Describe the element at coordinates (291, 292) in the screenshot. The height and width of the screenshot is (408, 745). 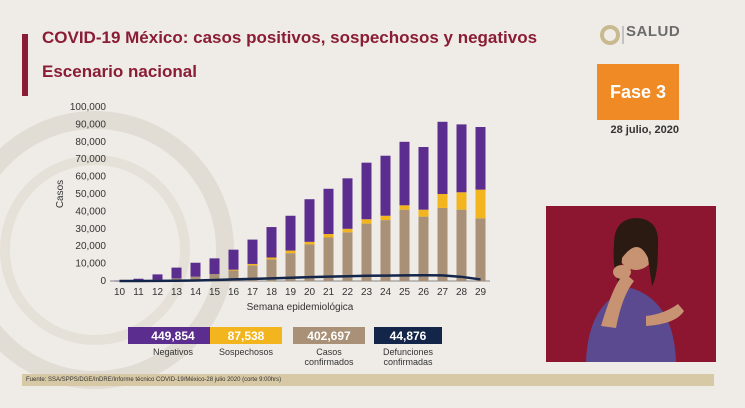
I see `x-tick-label: 19` at that location.